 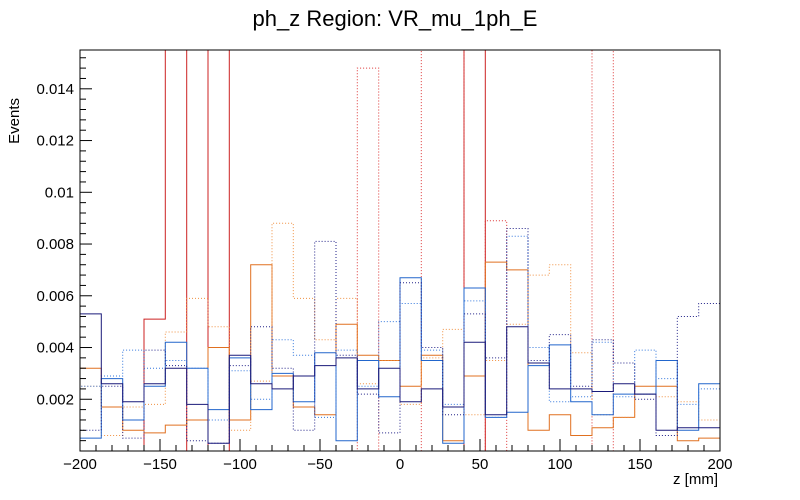 I want to click on x-axis: −200 −150 −100 −50 0 50 100 150 200, so click(x=398, y=456).